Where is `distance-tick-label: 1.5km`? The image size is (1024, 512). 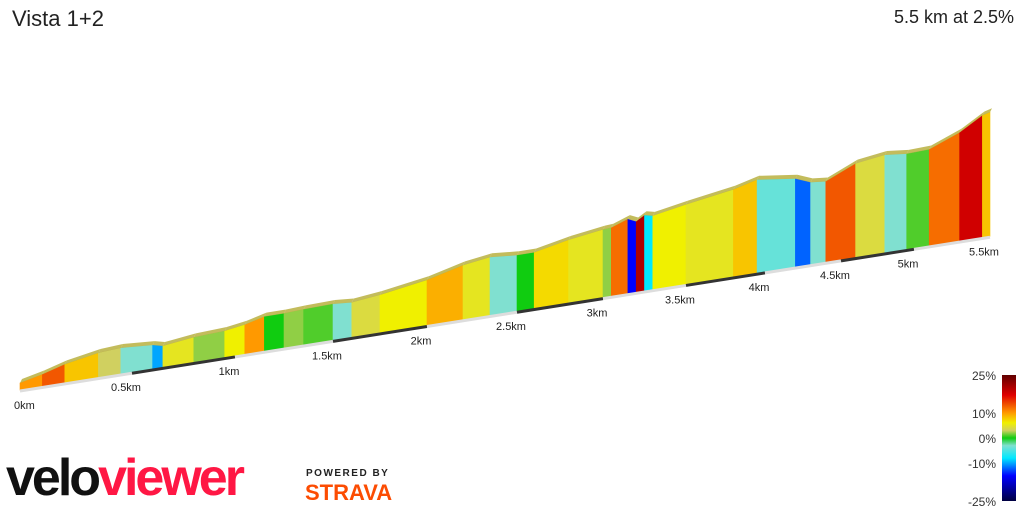 distance-tick-label: 1.5km is located at coordinates (327, 356).